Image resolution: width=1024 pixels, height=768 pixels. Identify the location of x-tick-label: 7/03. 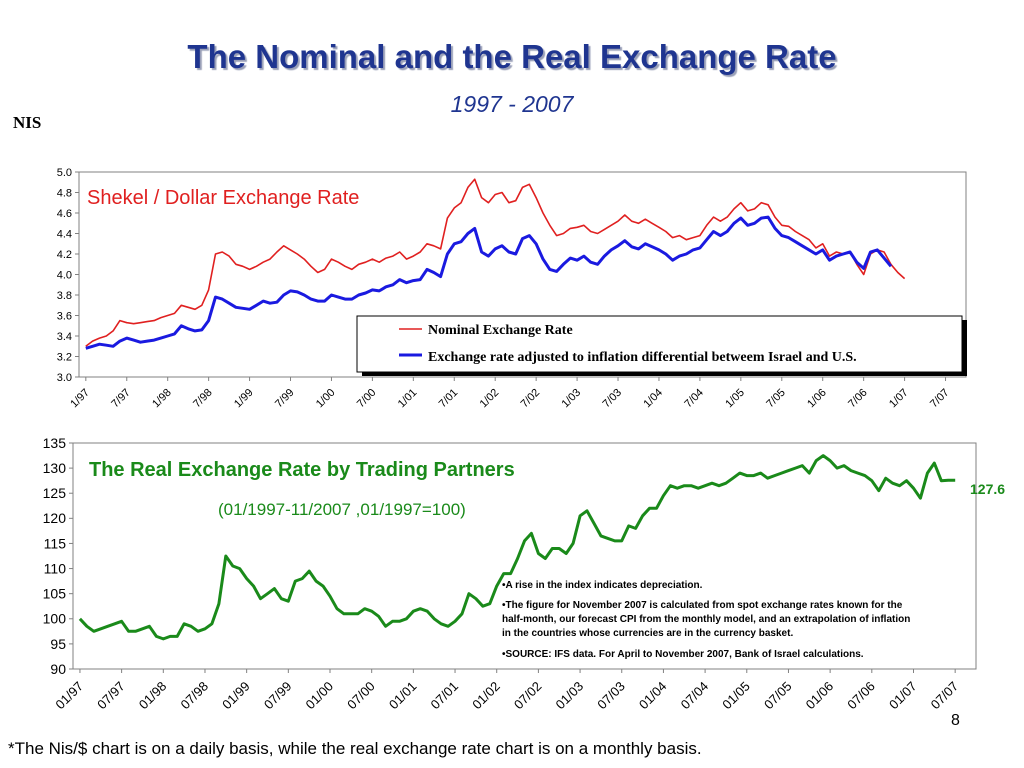
(613, 399).